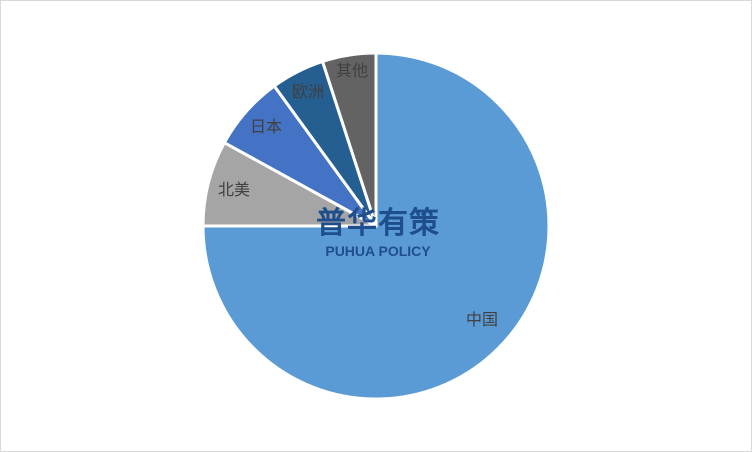  I want to click on slice-label: 中国, so click(482, 319).